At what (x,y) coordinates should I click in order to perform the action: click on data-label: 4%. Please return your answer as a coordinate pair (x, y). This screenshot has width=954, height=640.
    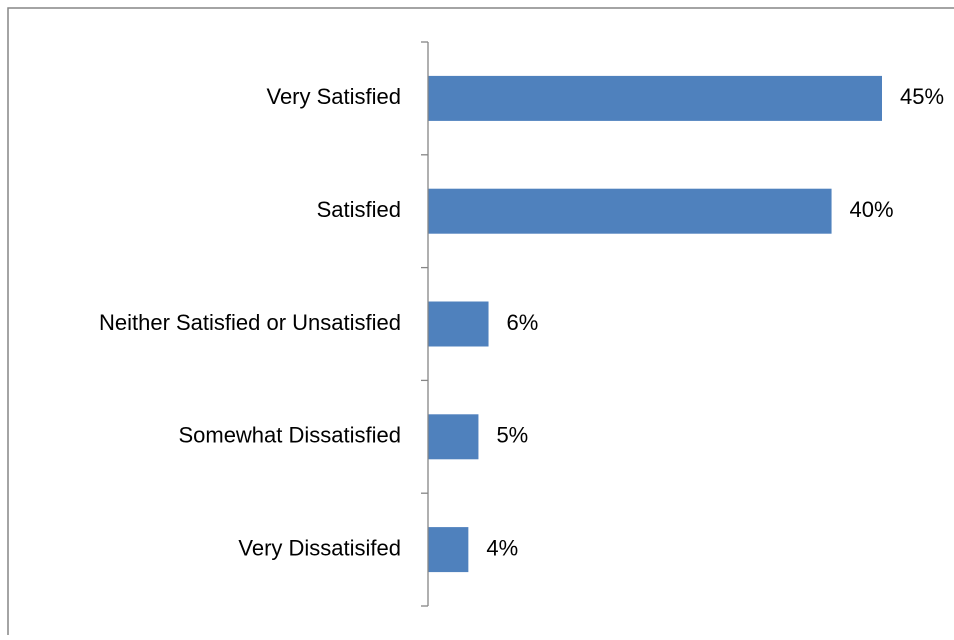
    Looking at the image, I should click on (502, 547).